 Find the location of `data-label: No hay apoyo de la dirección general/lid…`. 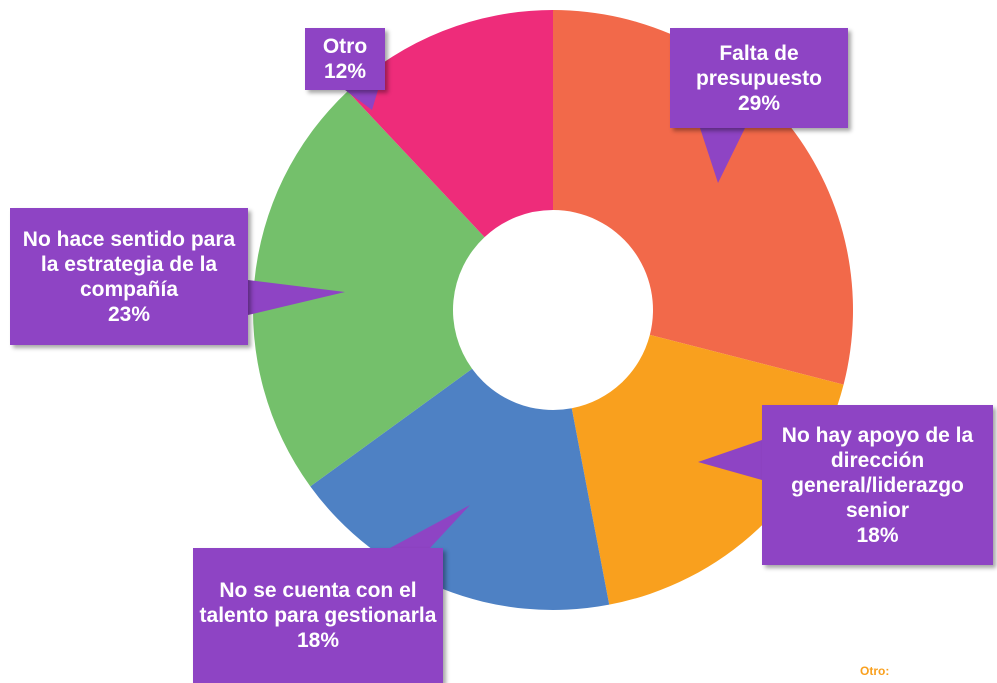

data-label: No hay apoyo de la dirección general/lid… is located at coordinates (877, 485).